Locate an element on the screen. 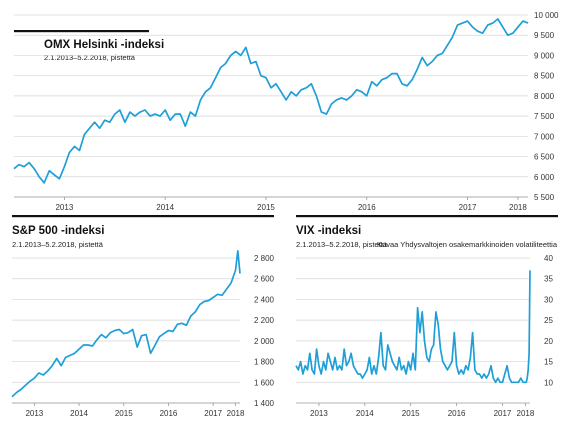  sp500-subtitle: 2.1.2013–5.2.2018, pistettä is located at coordinates (58, 244).